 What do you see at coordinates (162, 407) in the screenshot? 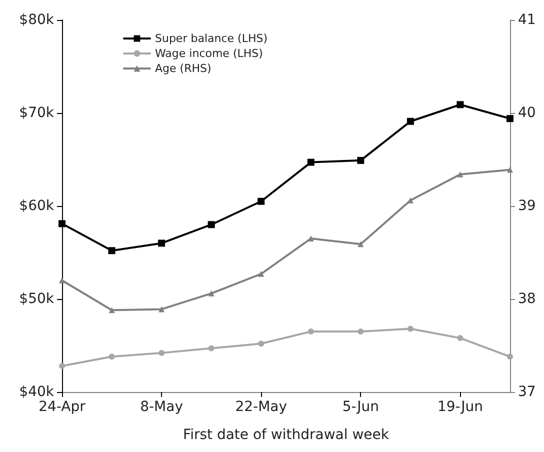
I see `x-tick-label: 8-May` at bounding box center [162, 407].